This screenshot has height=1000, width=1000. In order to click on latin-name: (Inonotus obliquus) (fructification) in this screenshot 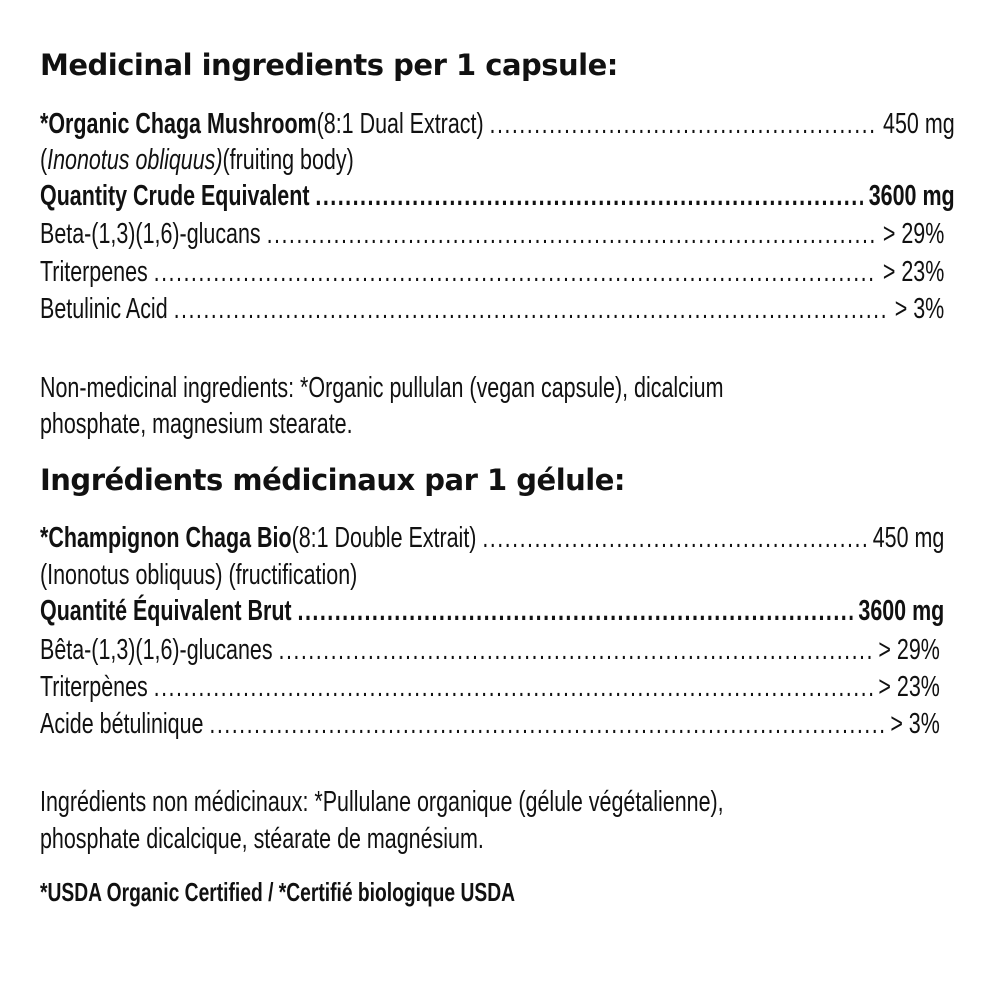, I will do `click(199, 575)`.